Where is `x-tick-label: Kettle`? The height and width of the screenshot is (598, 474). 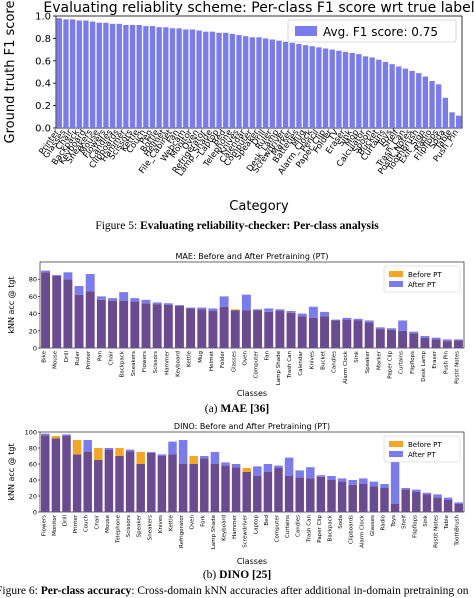
x-tick-label: Kettle is located at coordinates (172, 522).